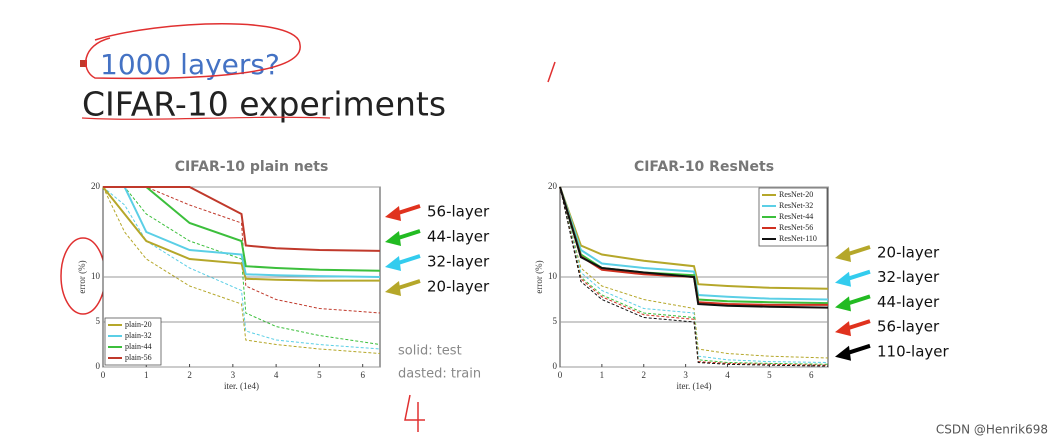  What do you see at coordinates (138, 324) in the screenshot?
I see `legend-label: plain-20` at bounding box center [138, 324].